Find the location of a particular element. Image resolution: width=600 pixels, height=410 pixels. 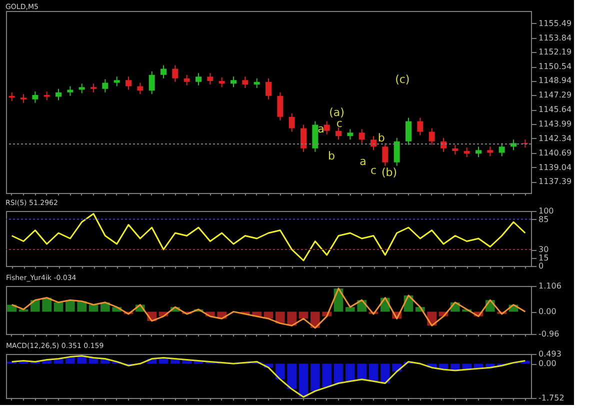

y-tick-label: 0.493 is located at coordinates (550, 354).